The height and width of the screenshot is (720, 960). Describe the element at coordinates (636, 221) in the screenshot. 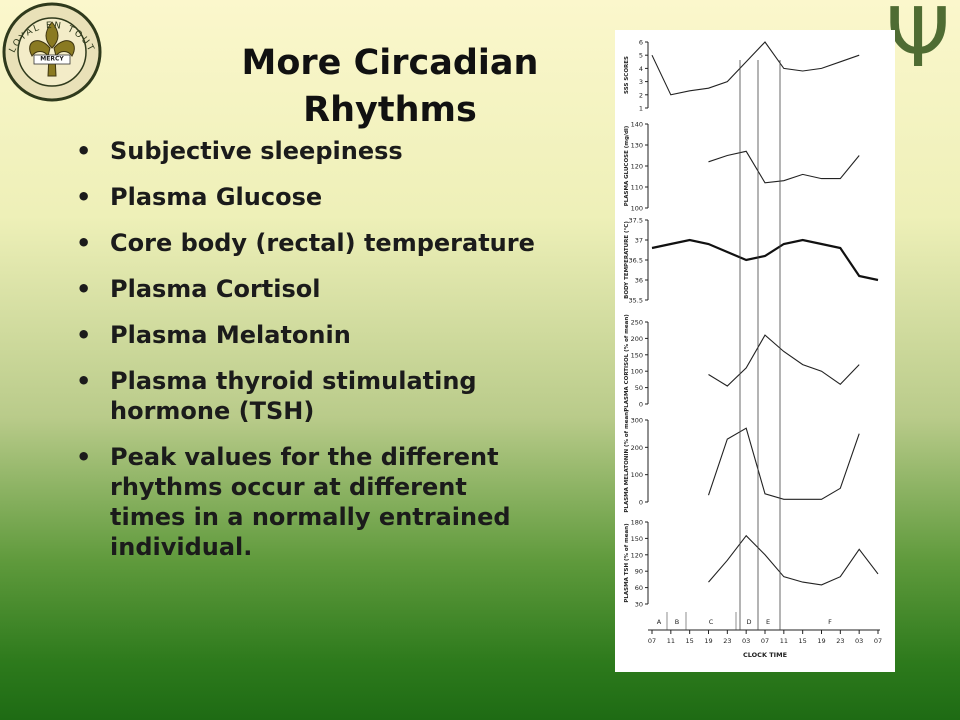

I see `y-tick-label: 37.5` at that location.